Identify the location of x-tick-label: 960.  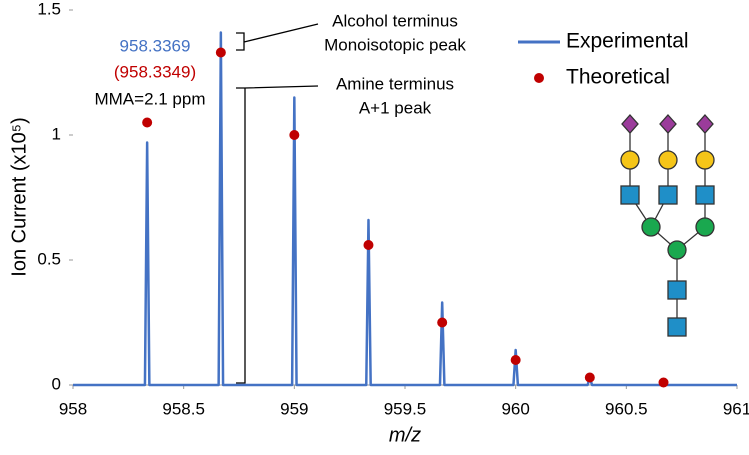
(515, 408).